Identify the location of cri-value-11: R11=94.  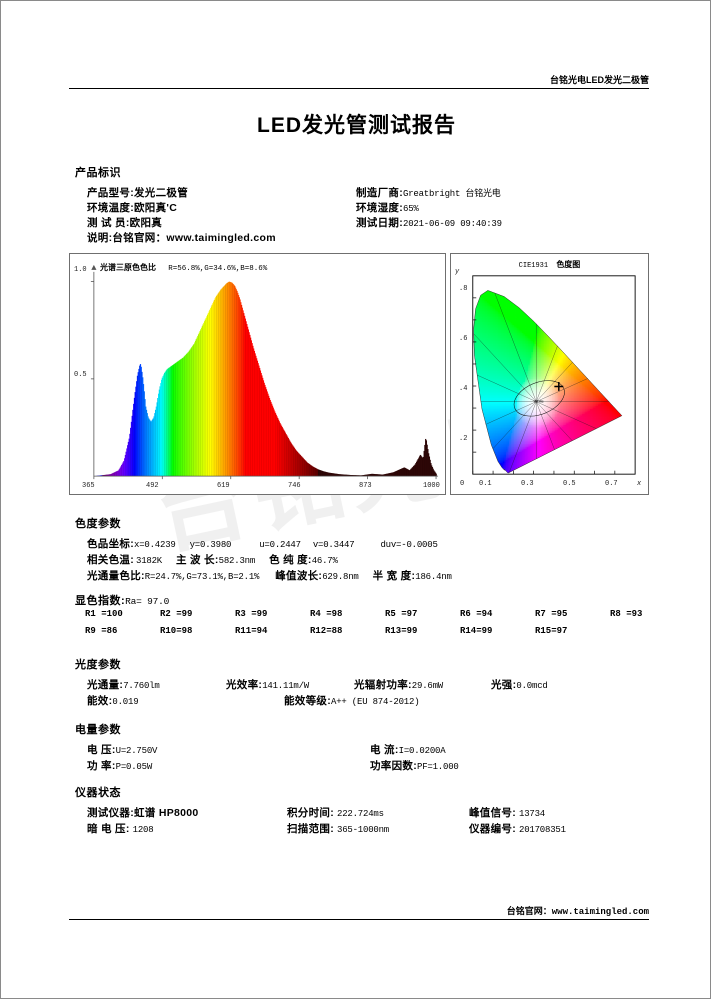
(251, 631).